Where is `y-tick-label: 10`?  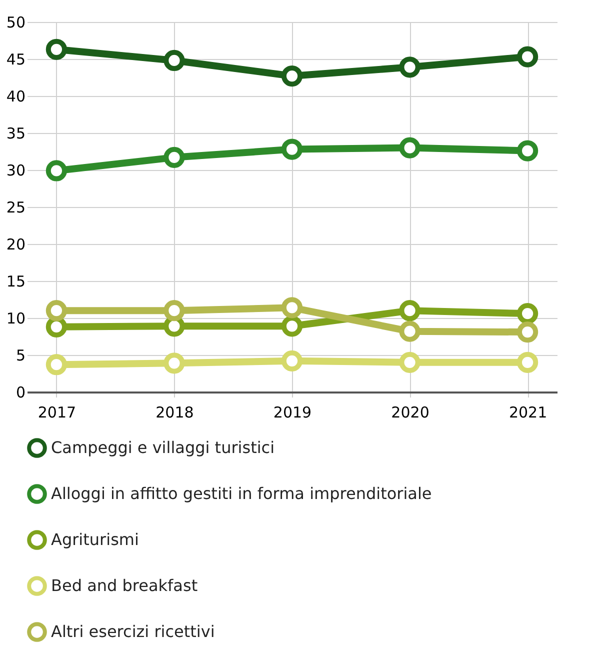 y-tick-label: 10 is located at coordinates (16, 319).